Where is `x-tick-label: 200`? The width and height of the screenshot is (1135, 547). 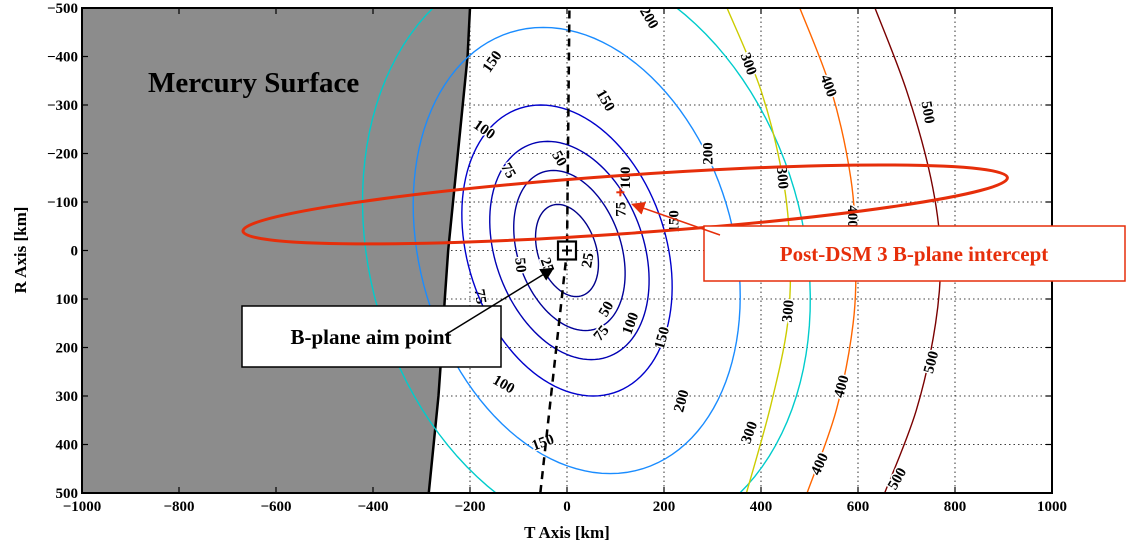 x-tick-label: 200 is located at coordinates (664, 507).